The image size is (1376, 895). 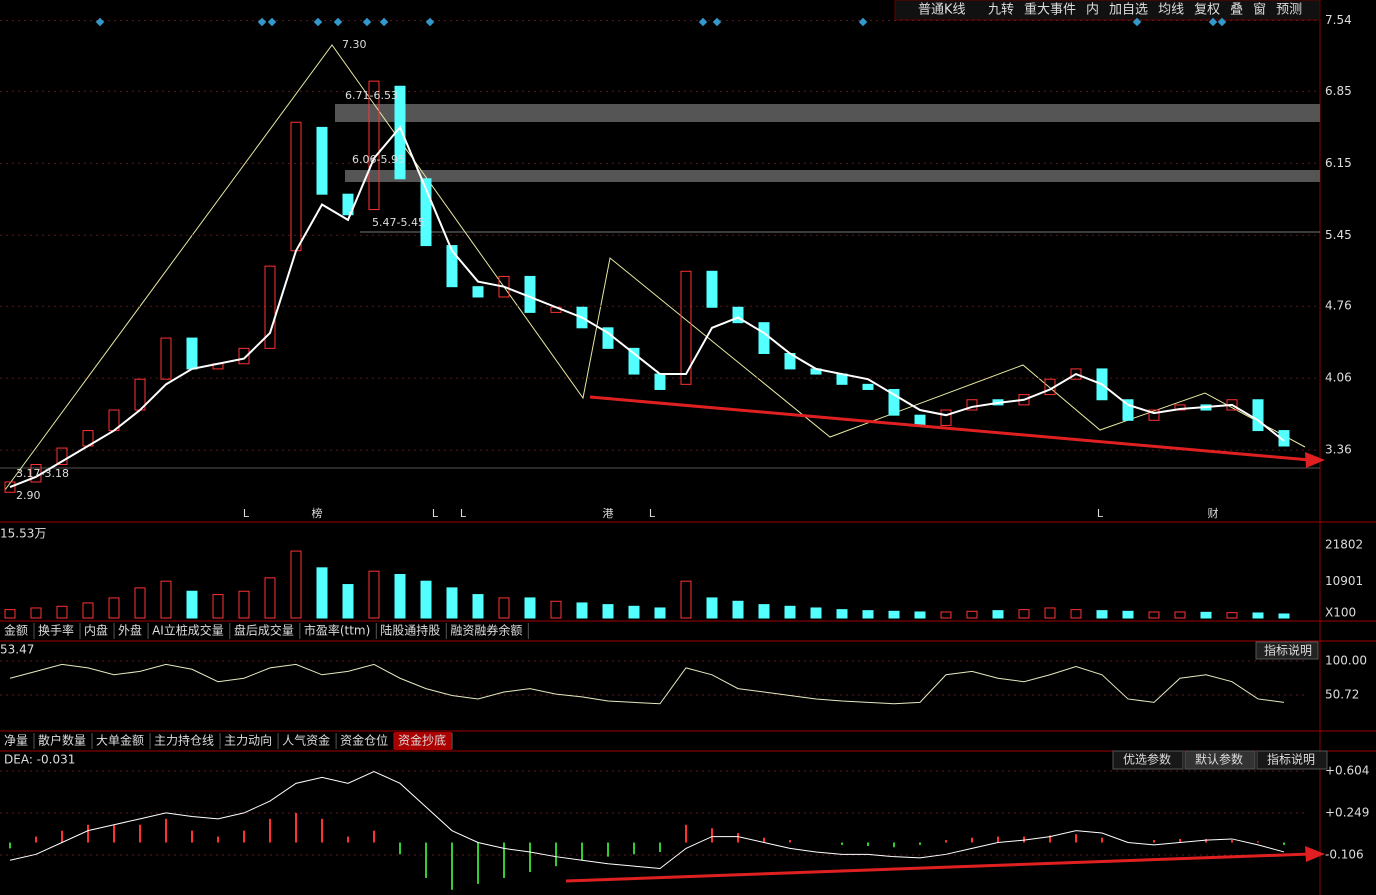 What do you see at coordinates (39, 760) in the screenshot?
I see `macd-label: DEA: -0.031` at bounding box center [39, 760].